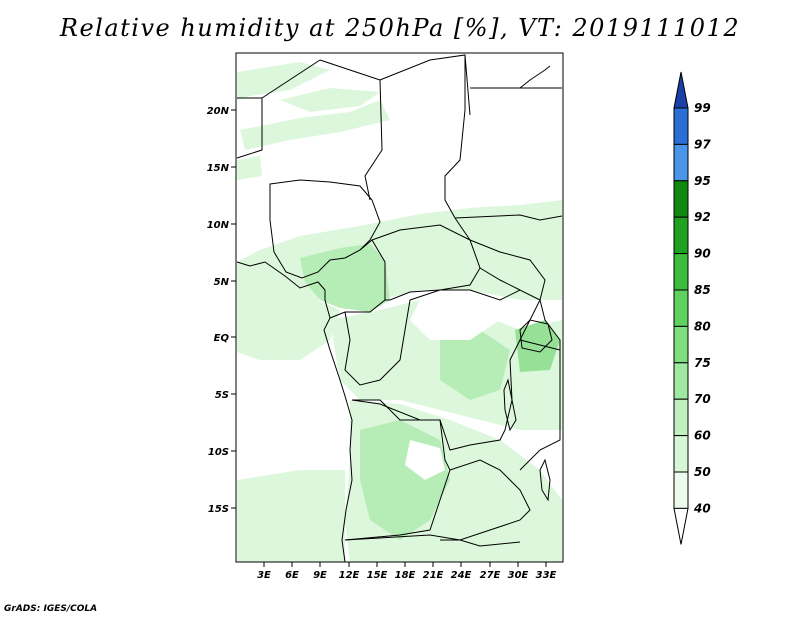 The height and width of the screenshot is (618, 800). What do you see at coordinates (221, 310) in the screenshot?
I see `latitude-axis: 20N 15N 10N 5N EQ 5S 10S 15S` at bounding box center [221, 310].